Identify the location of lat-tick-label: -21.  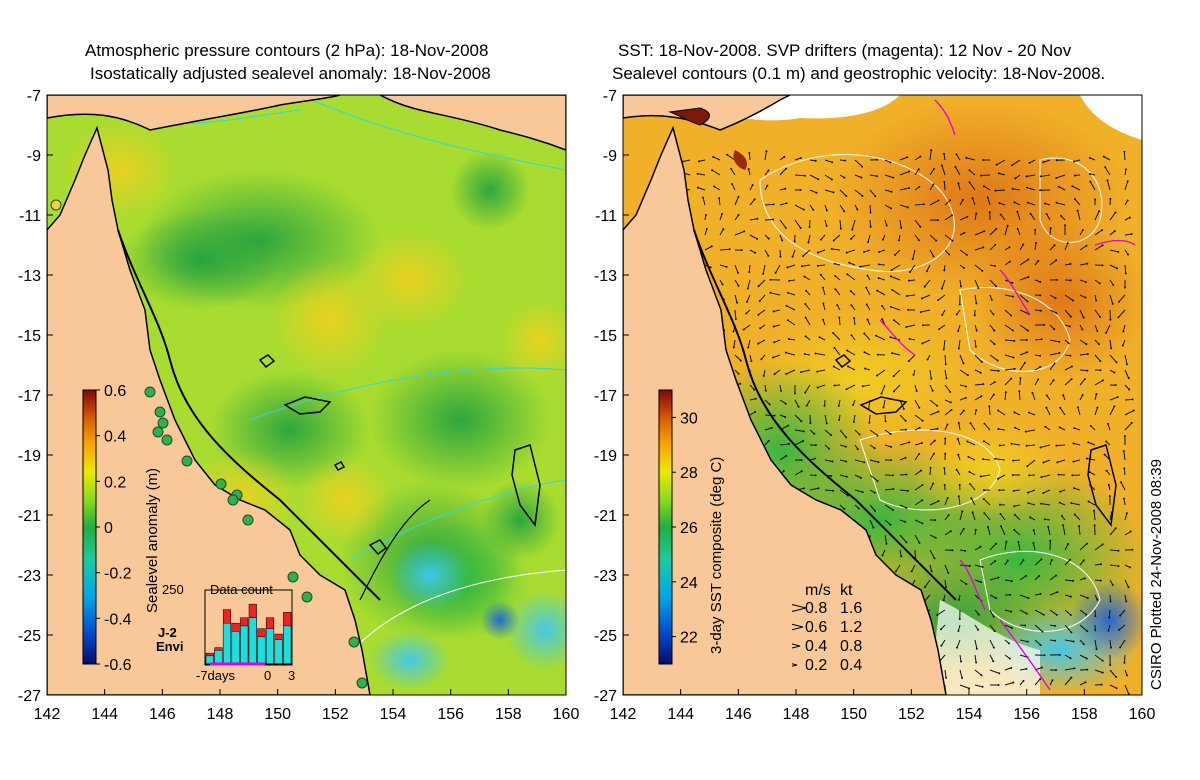
(29, 516).